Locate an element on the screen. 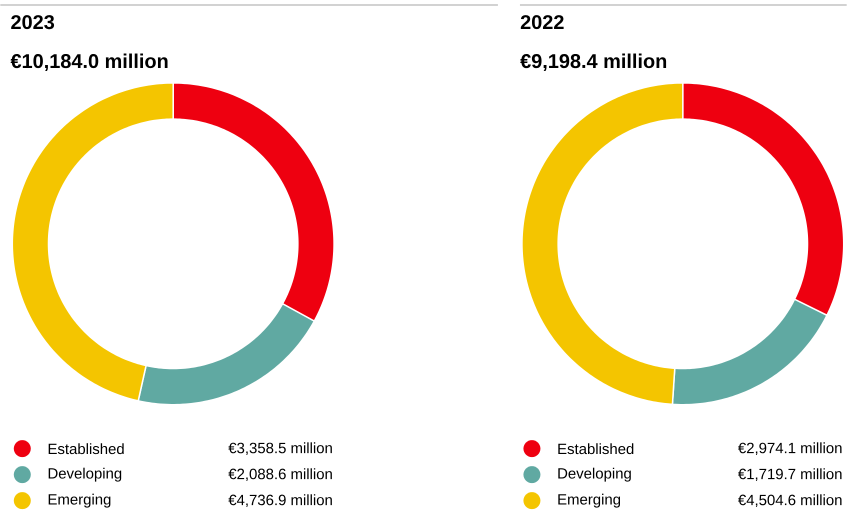 Image resolution: width=847 pixels, height=511 pixels. data-label: €2,088.6 million is located at coordinates (280, 475).